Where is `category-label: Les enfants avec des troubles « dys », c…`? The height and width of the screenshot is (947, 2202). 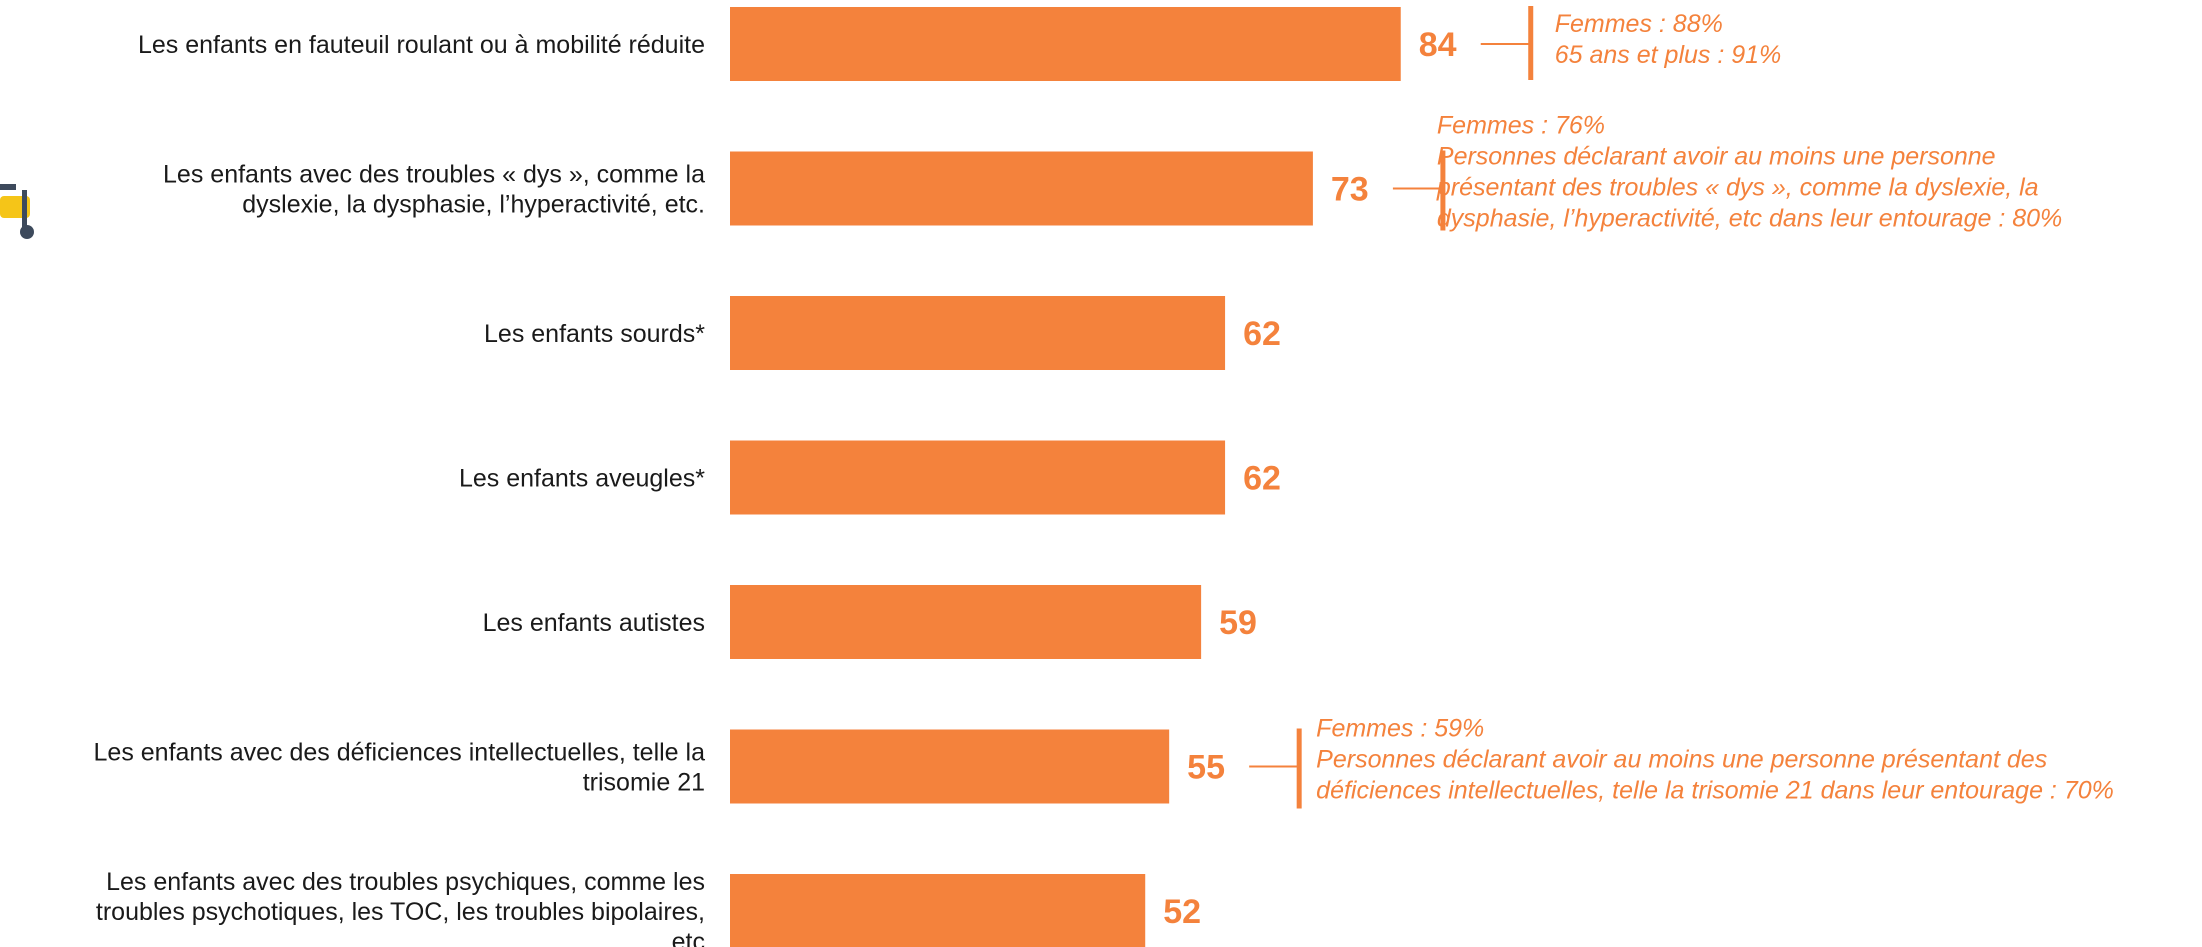
category-label: Les enfants avec des troubles « dys », c… is located at coordinates (434, 190).